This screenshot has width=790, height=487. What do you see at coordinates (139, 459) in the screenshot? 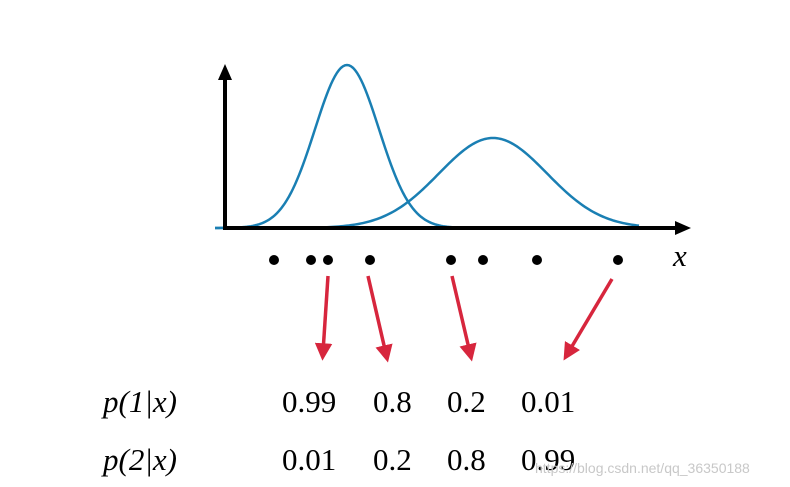
I see `row-label: p(2|x)` at bounding box center [139, 459].